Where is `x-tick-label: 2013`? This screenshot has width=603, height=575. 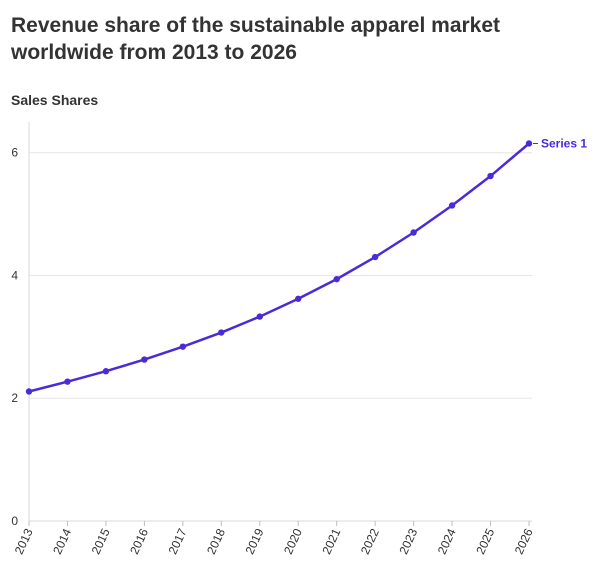
x-tick-label: 2013 is located at coordinates (24, 541).